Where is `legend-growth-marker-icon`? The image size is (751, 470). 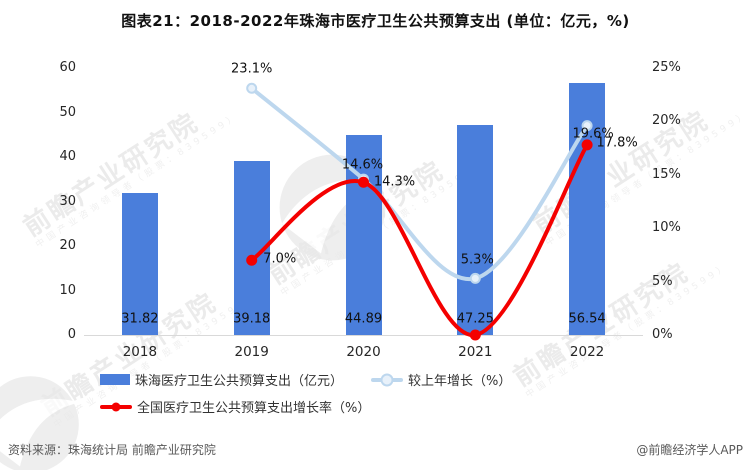 legend-growth-marker-icon is located at coordinates (387, 379).